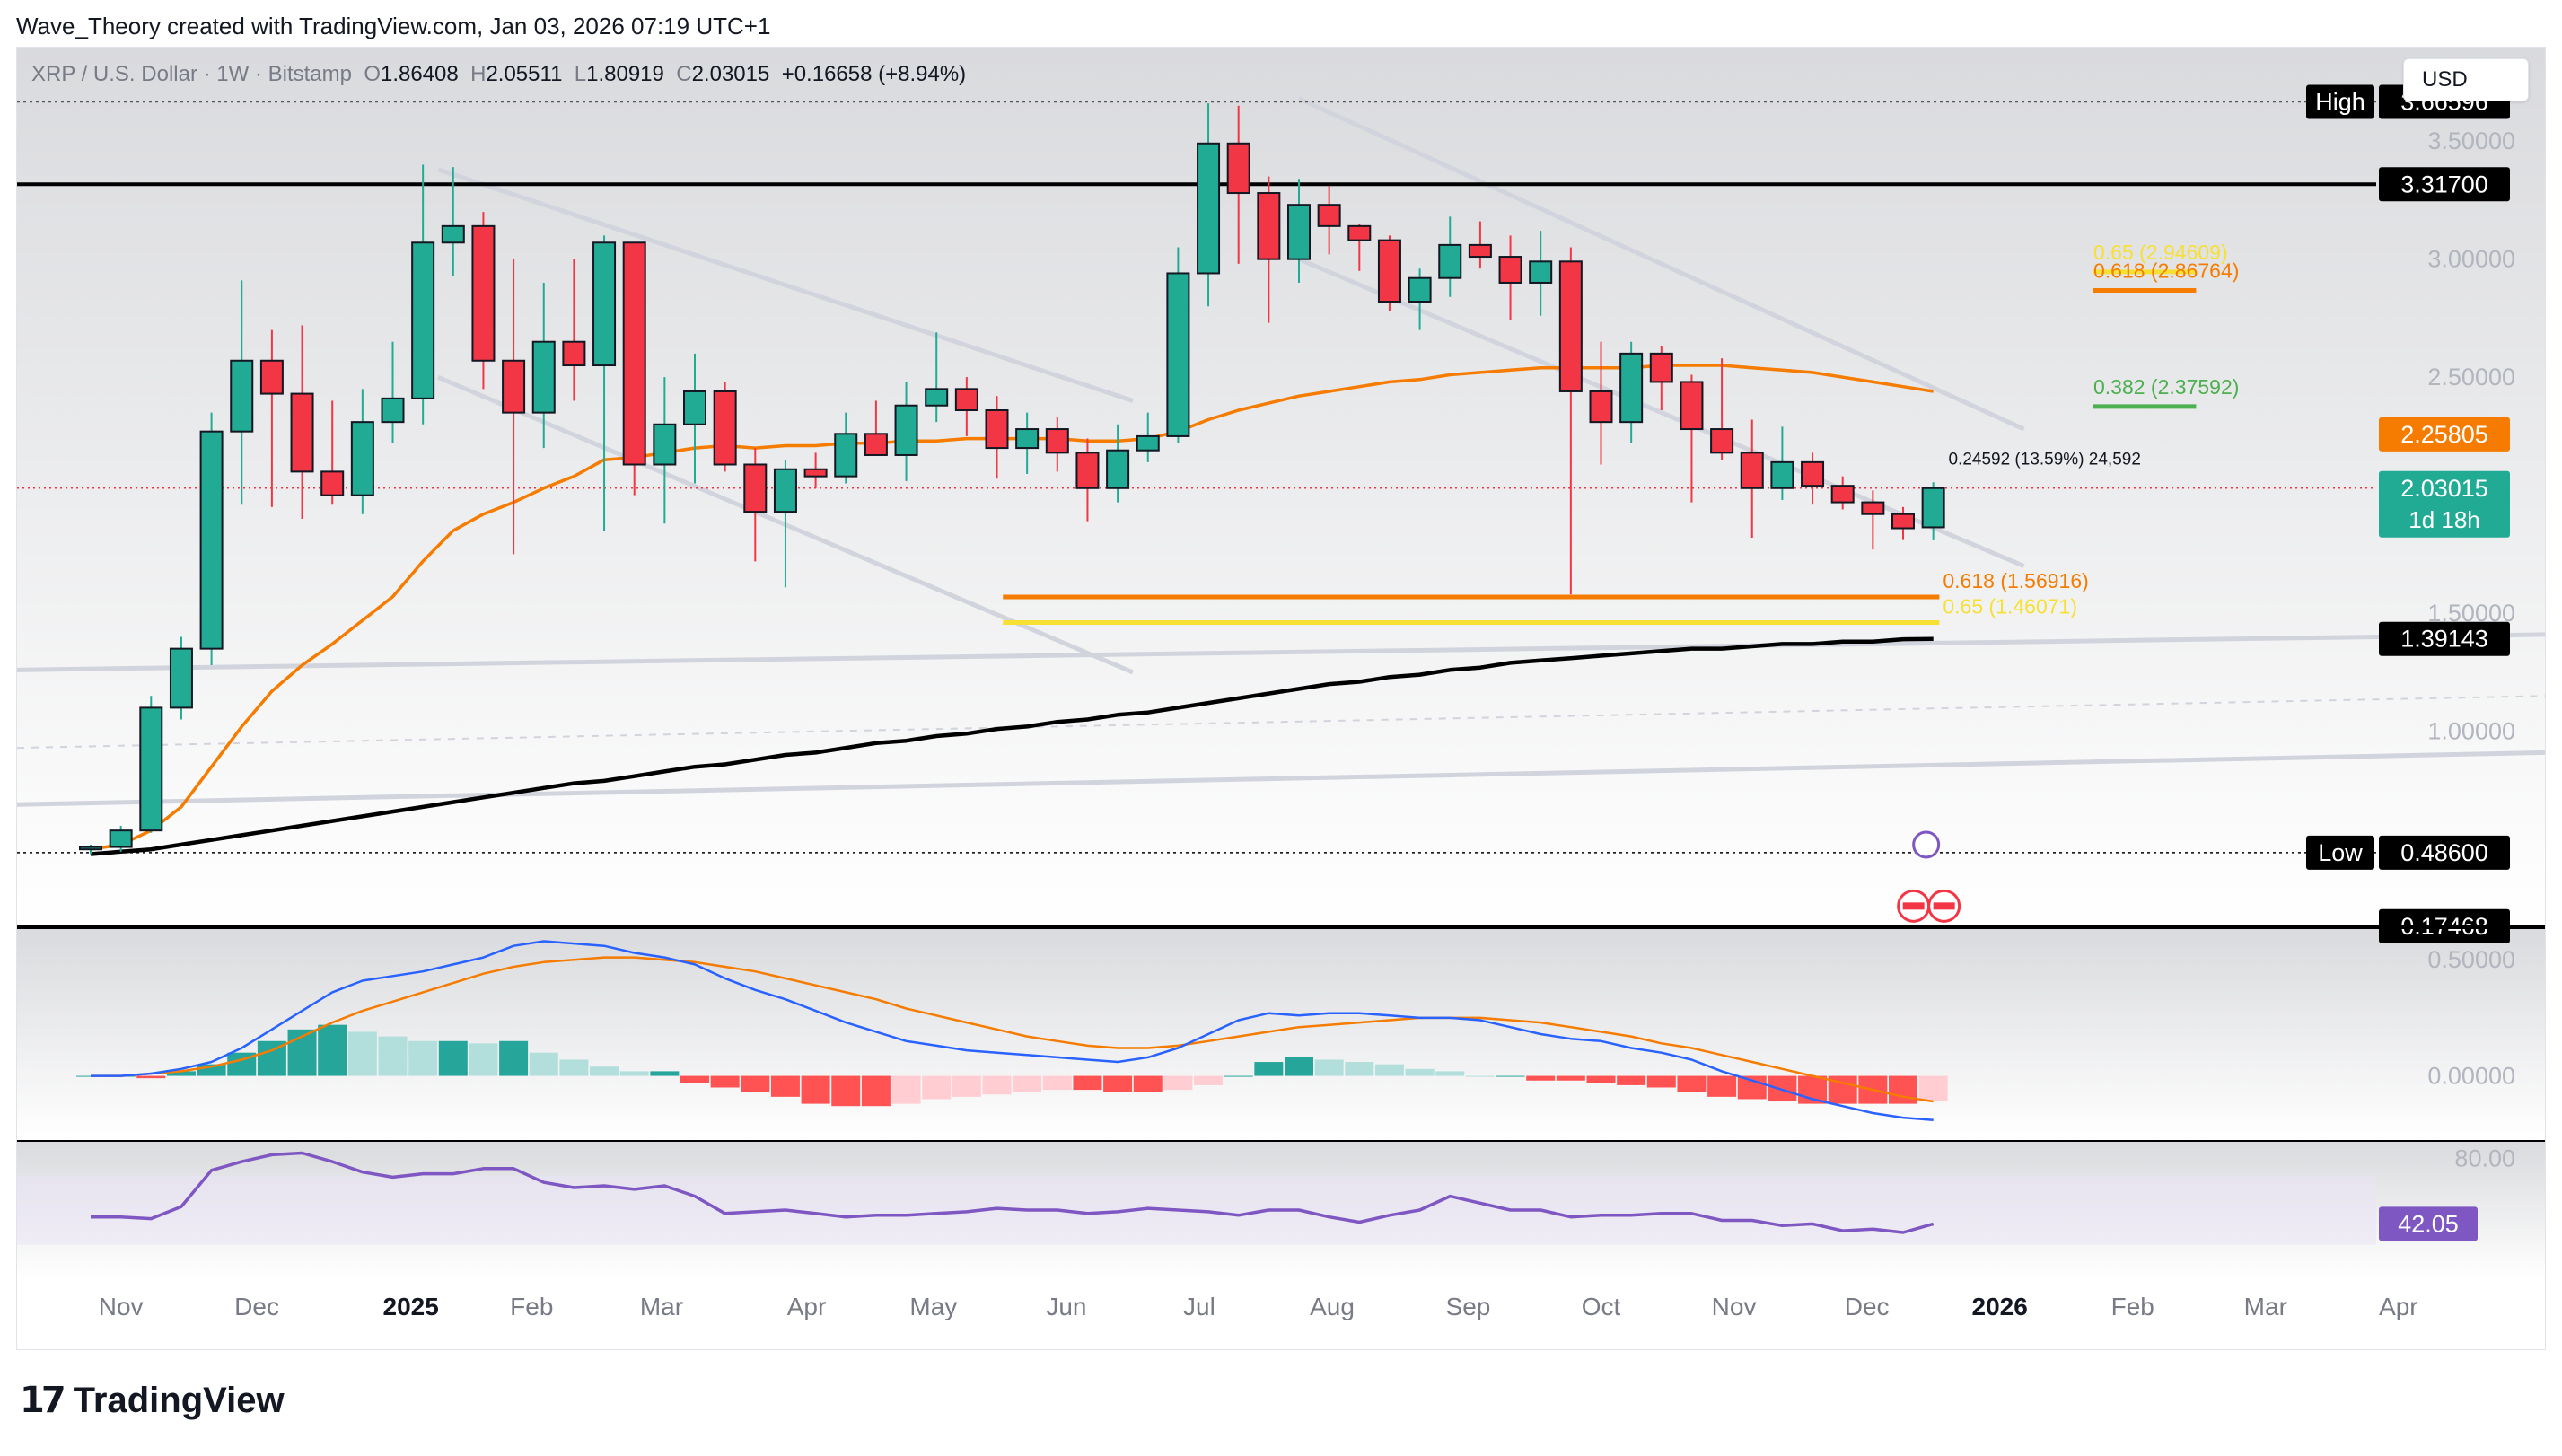 This screenshot has height=1456, width=2562. I want to click on time-axis-label: Dec, so click(1867, 1306).